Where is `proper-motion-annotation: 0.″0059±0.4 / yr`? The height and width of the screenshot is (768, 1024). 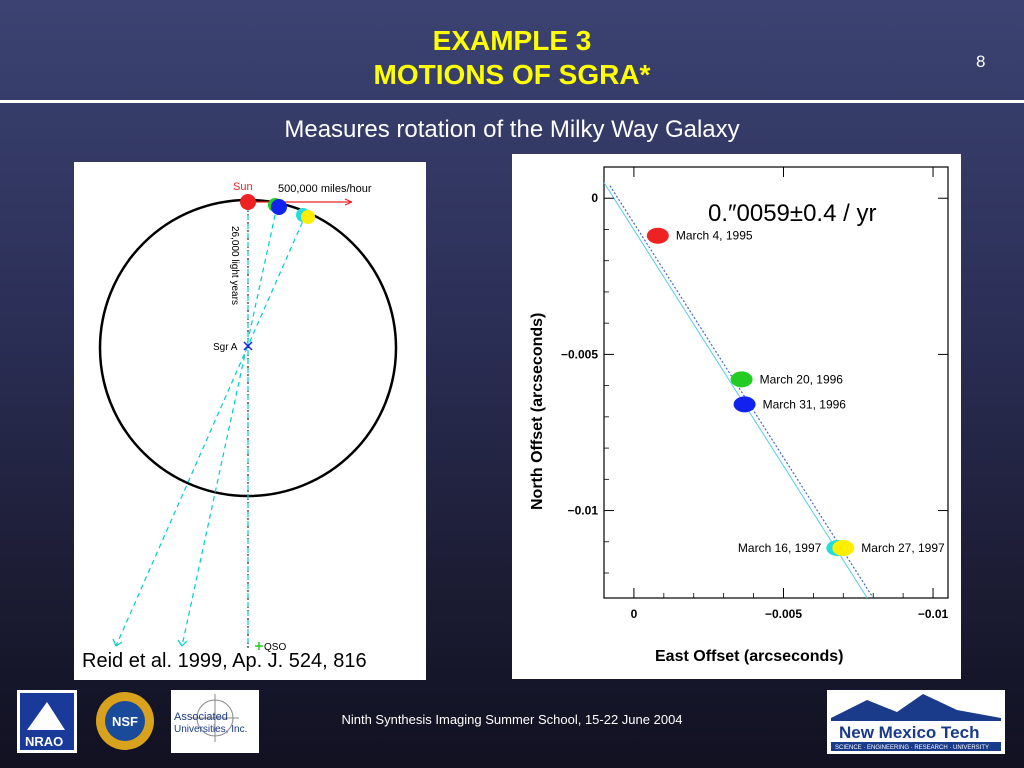 proper-motion-annotation: 0.″0059±0.4 / yr is located at coordinates (792, 213).